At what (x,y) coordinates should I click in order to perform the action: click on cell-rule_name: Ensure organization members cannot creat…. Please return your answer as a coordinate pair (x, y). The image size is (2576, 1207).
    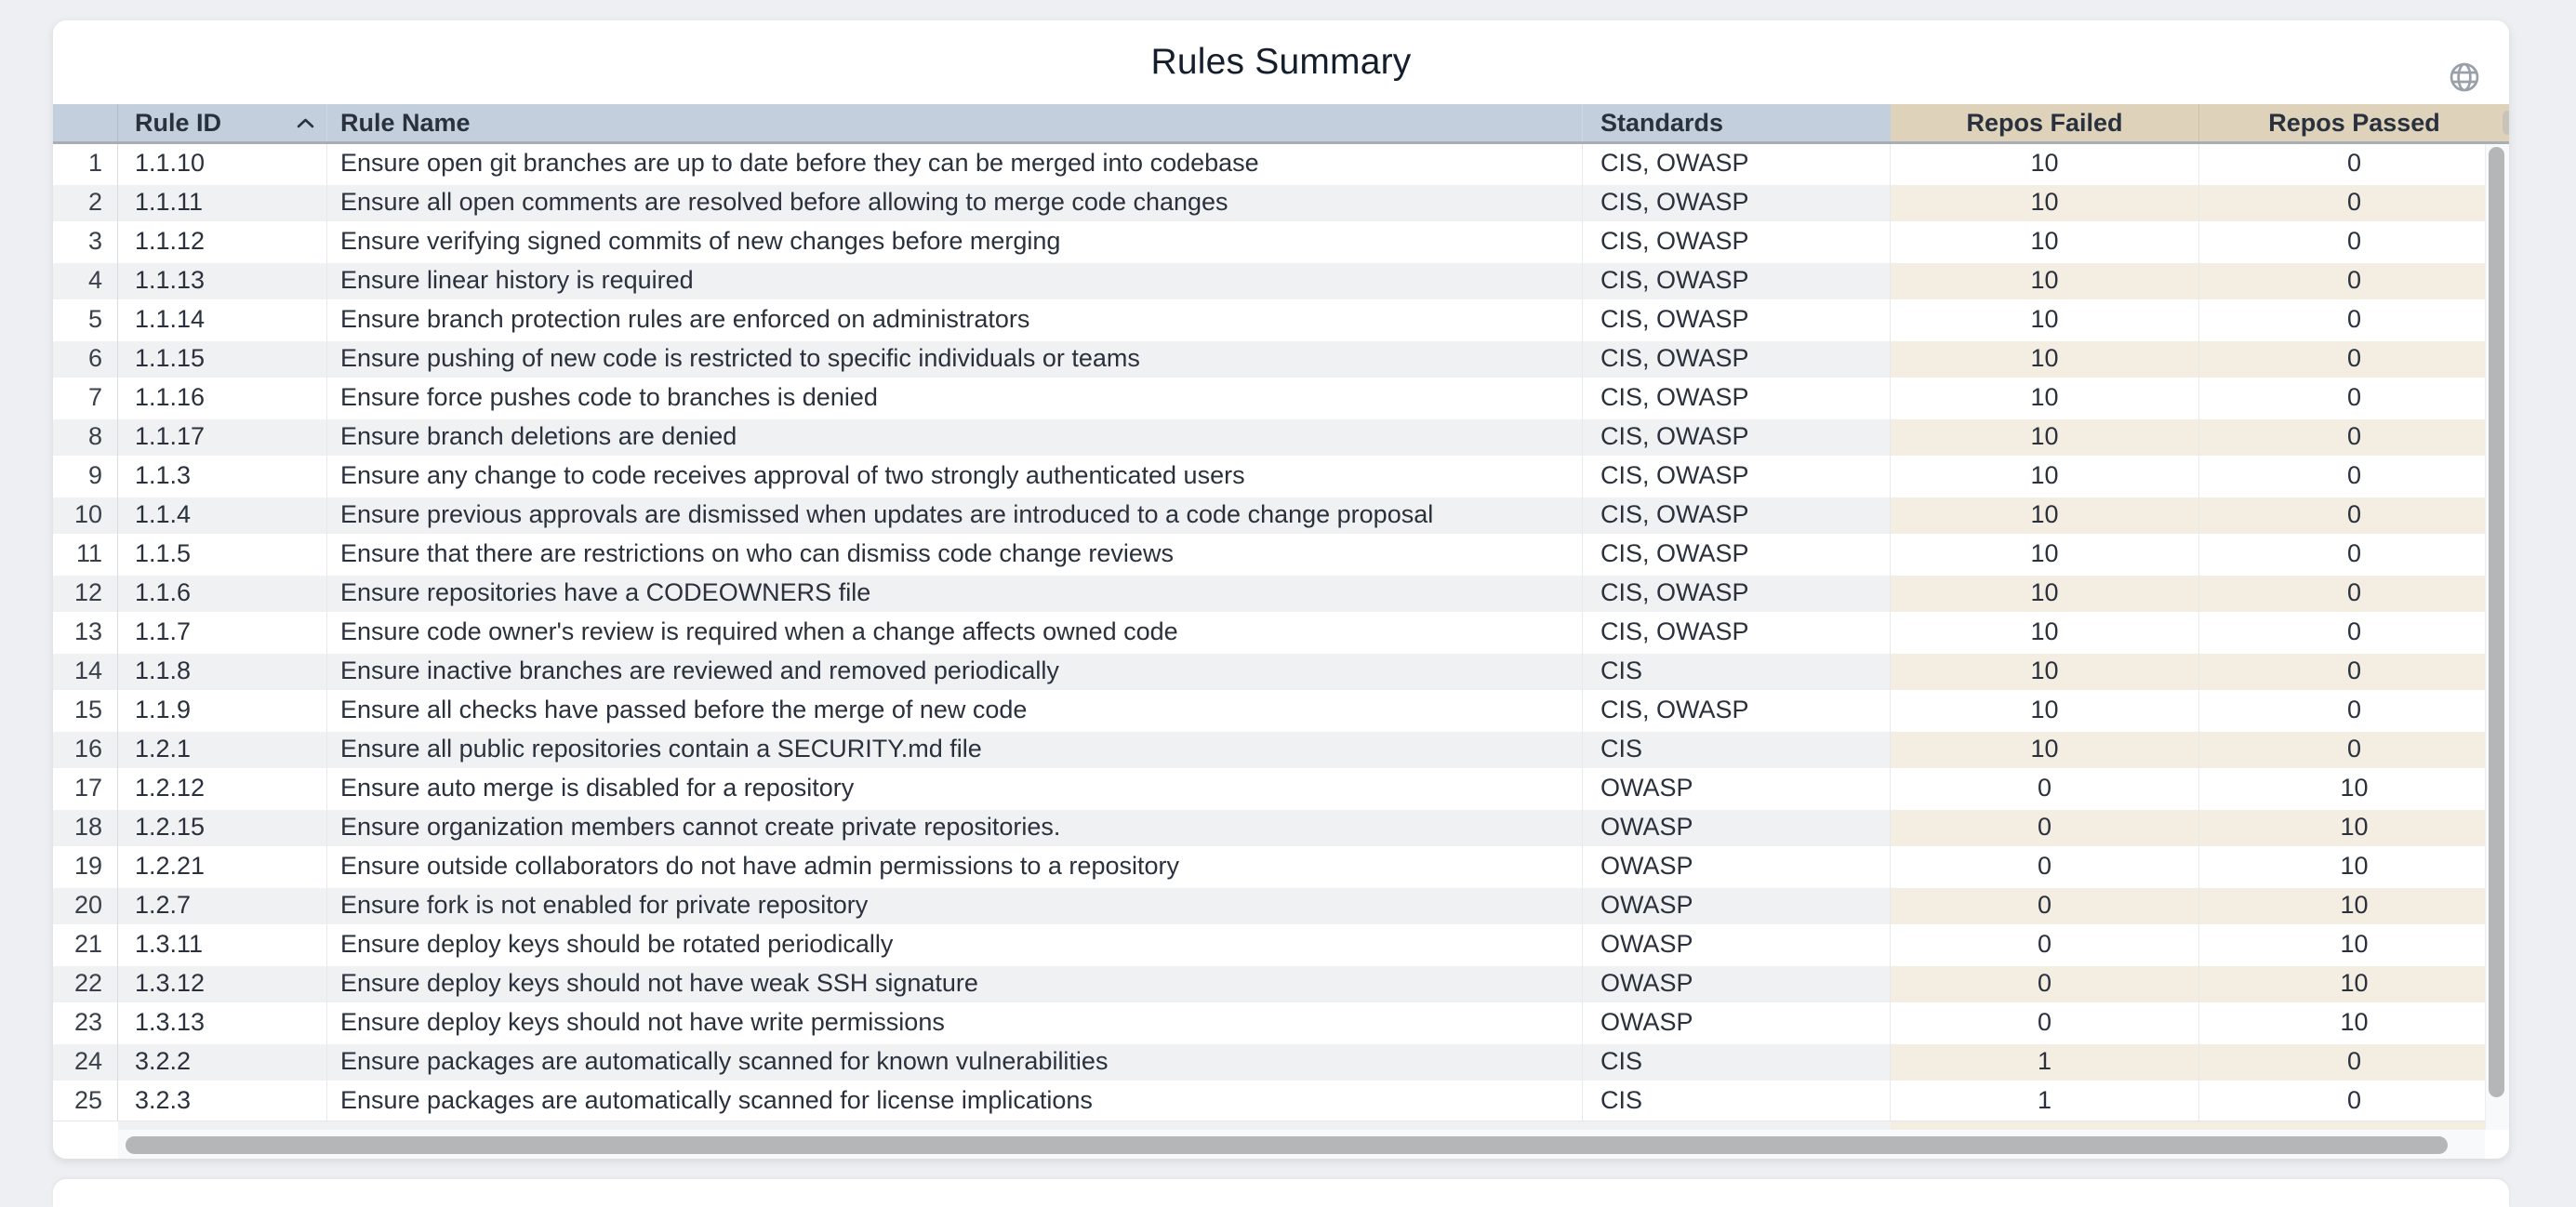
    Looking at the image, I should click on (955, 827).